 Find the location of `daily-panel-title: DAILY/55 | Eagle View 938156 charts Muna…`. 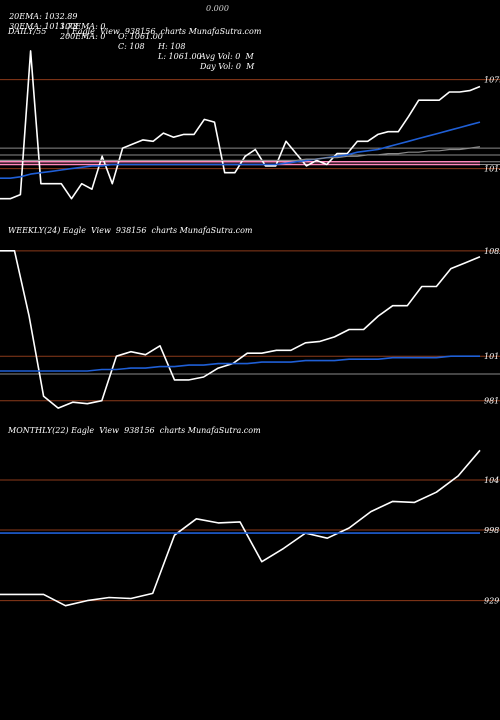

daily-panel-title: DAILY/55 | Eagle View 938156 charts Muna… is located at coordinates (135, 31).